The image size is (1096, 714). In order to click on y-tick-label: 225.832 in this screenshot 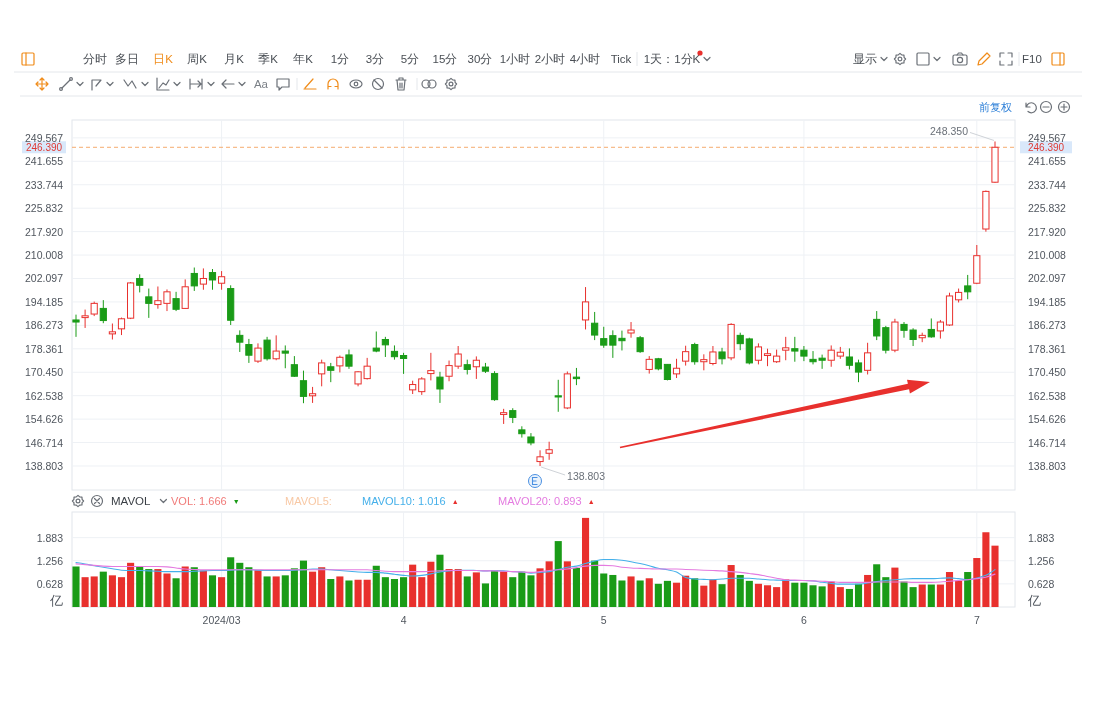, I will do `click(44, 208)`.